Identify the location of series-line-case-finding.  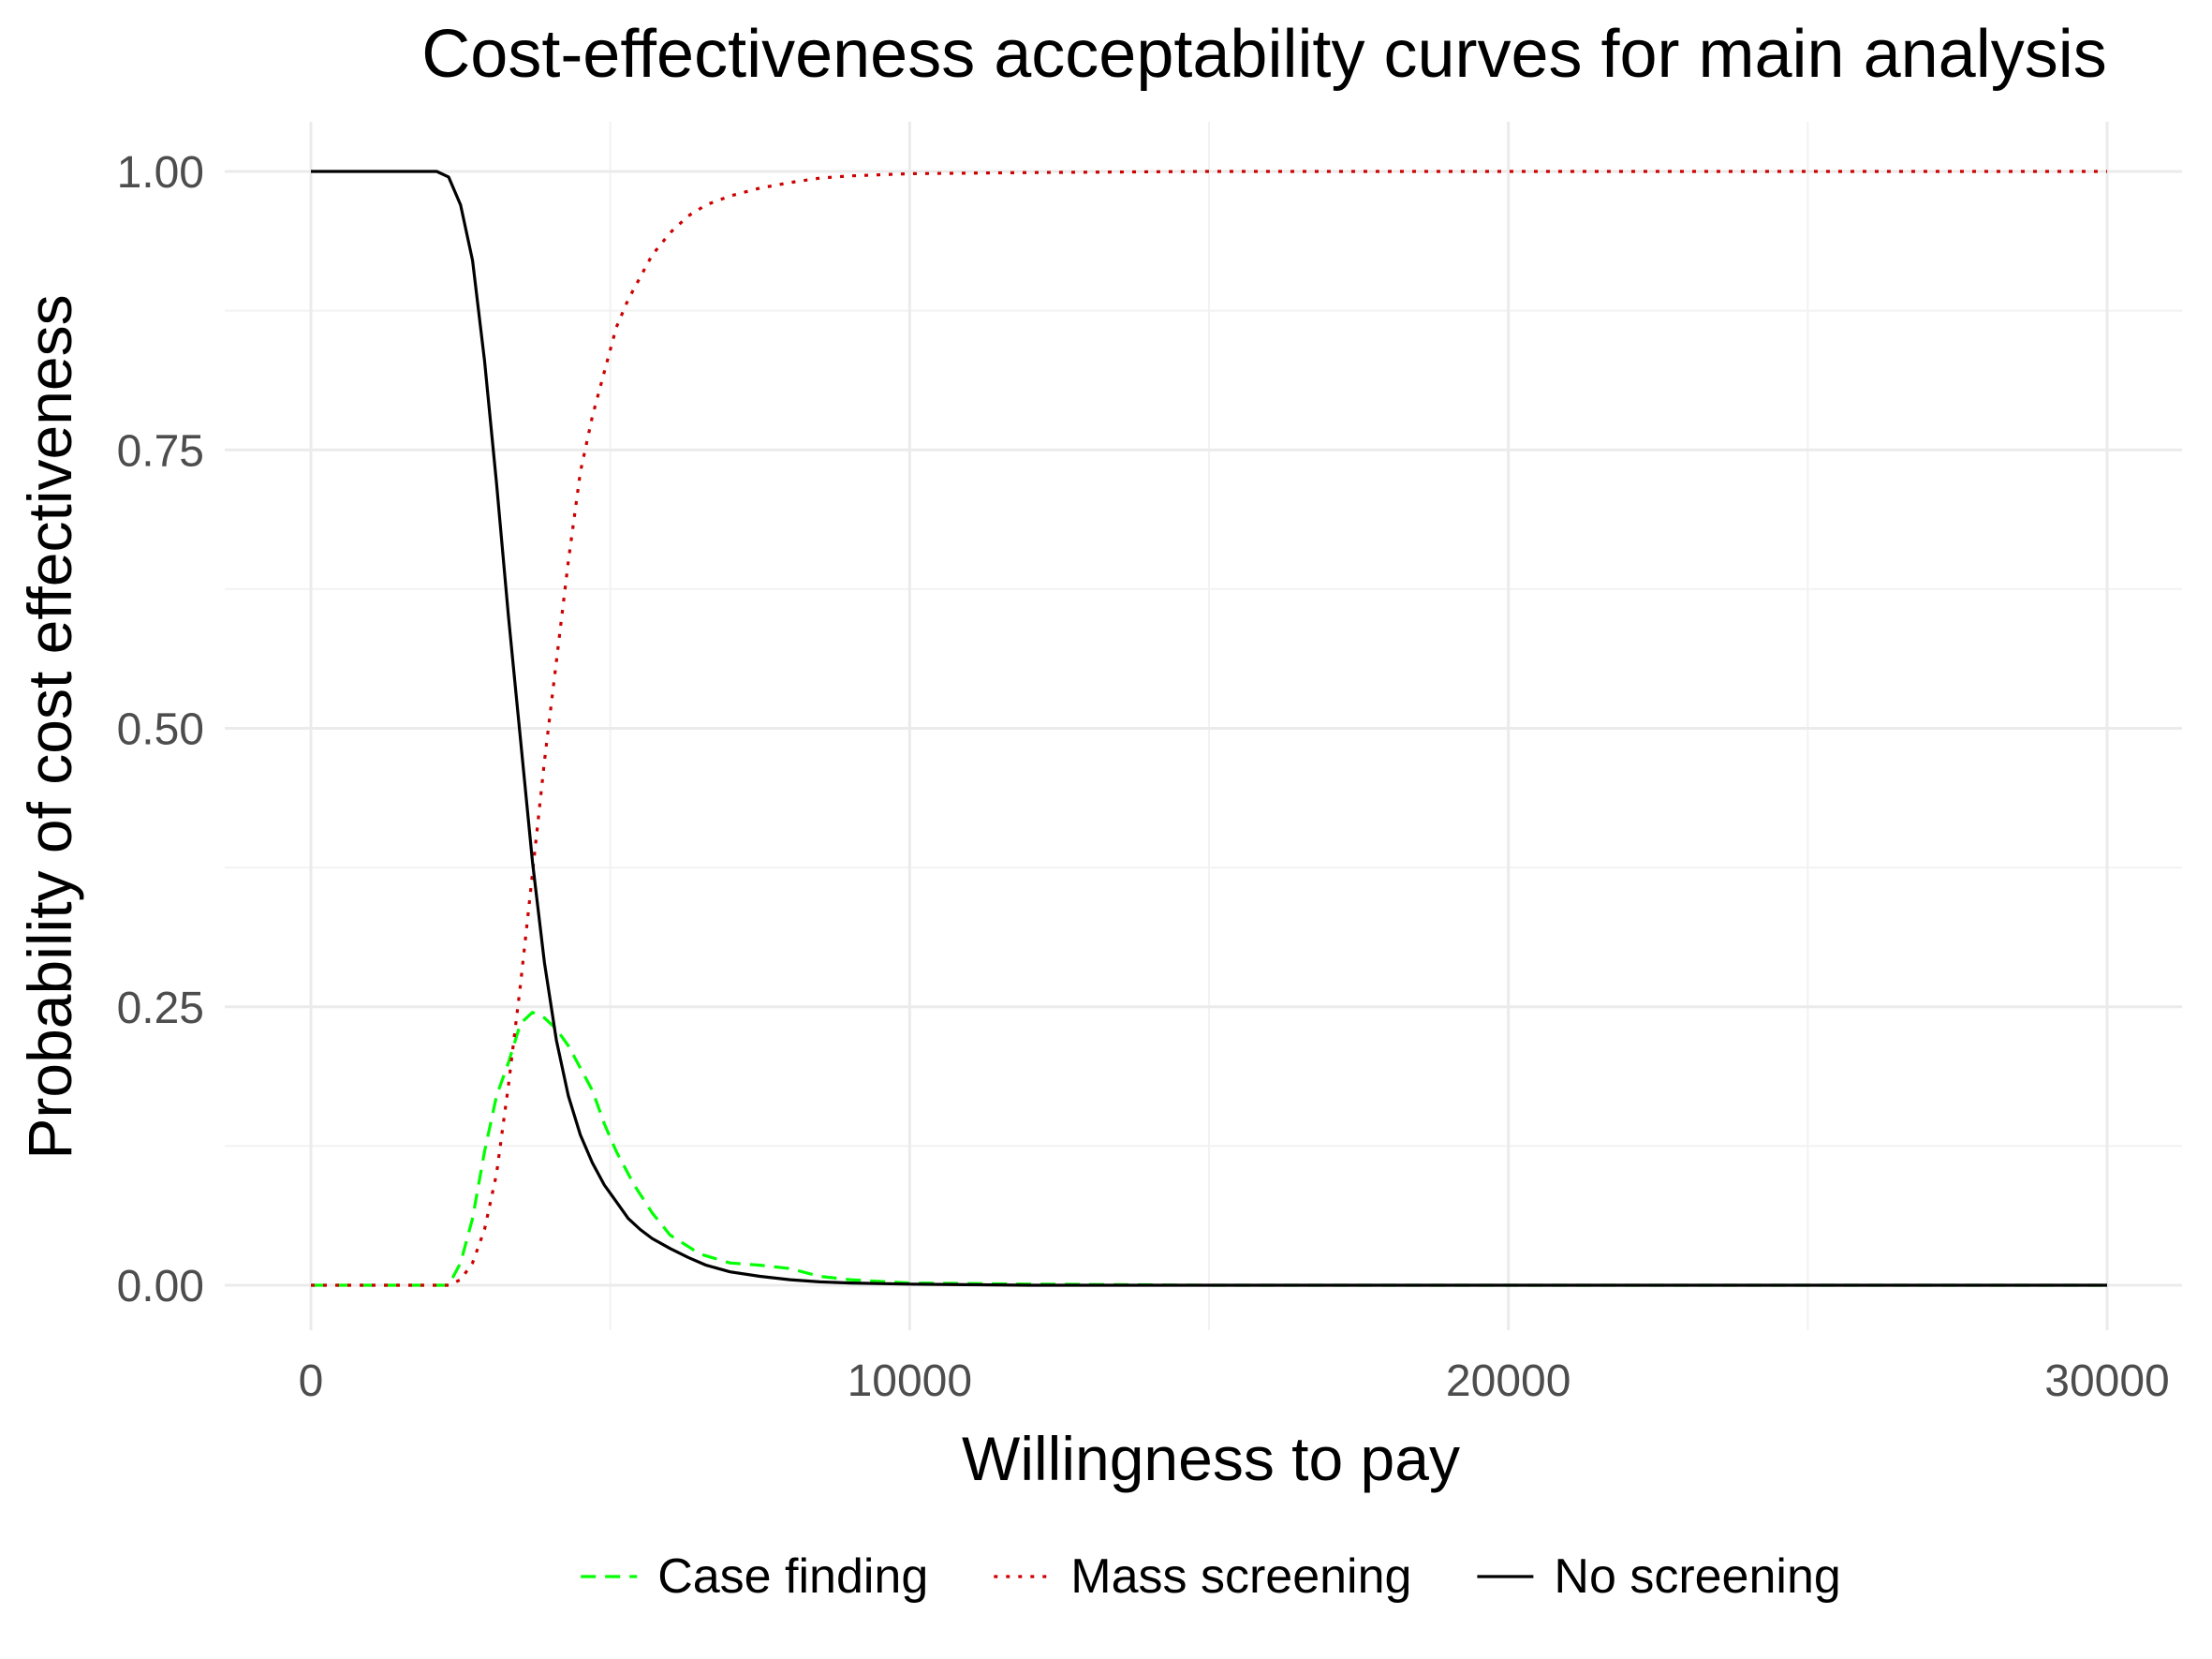
(1209, 1149).